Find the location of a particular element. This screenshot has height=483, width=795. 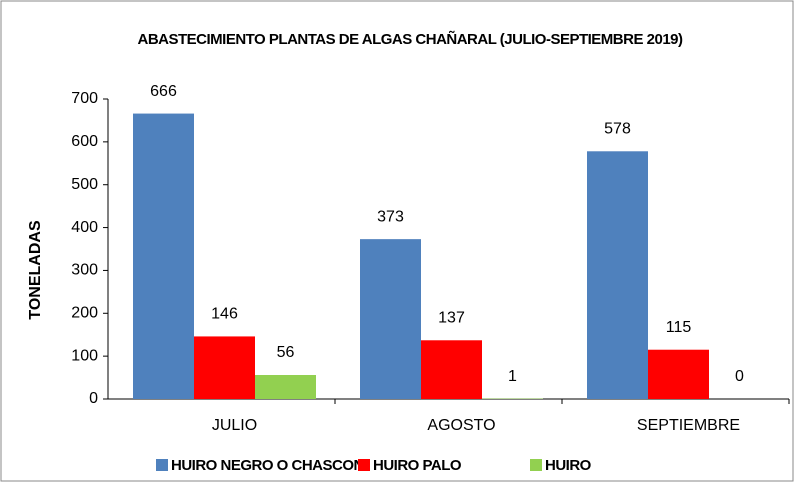

y-tick-label: 0 is located at coordinates (93, 398).